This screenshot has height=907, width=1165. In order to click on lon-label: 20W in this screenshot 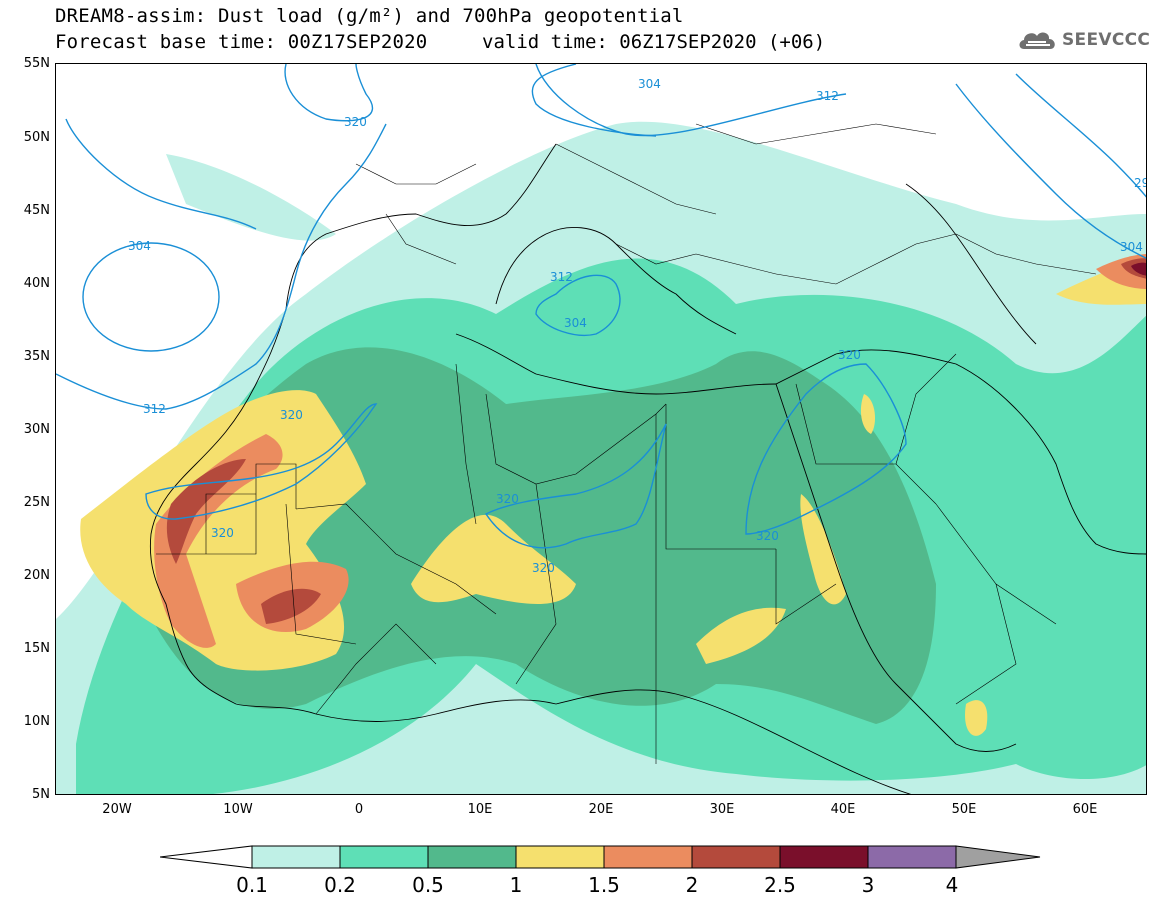, I will do `click(117, 809)`.